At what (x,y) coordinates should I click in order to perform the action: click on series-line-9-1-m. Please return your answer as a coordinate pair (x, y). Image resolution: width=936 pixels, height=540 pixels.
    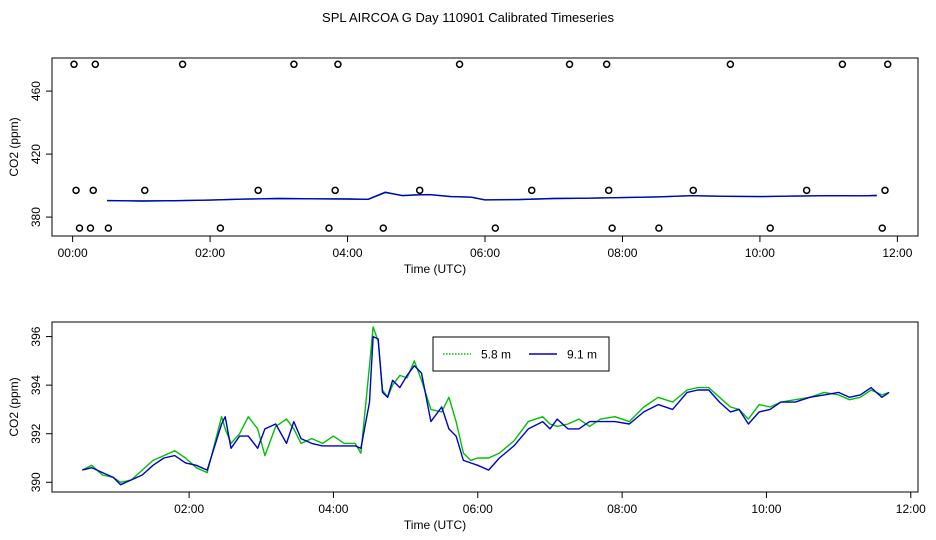
    Looking at the image, I should click on (491, 196).